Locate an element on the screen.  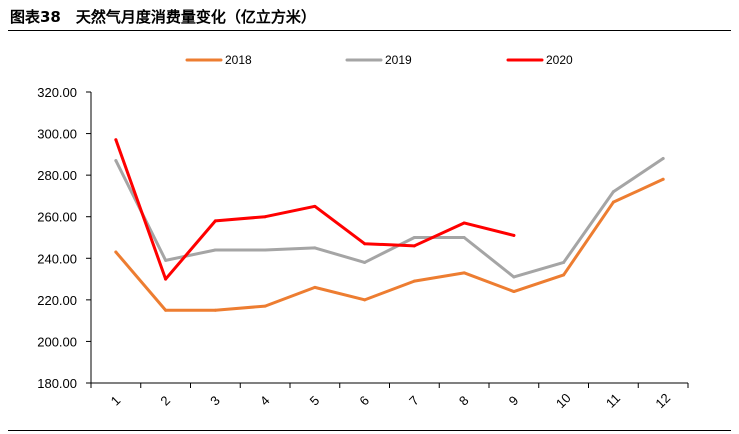
x-tick-label: 4 is located at coordinates (265, 401).